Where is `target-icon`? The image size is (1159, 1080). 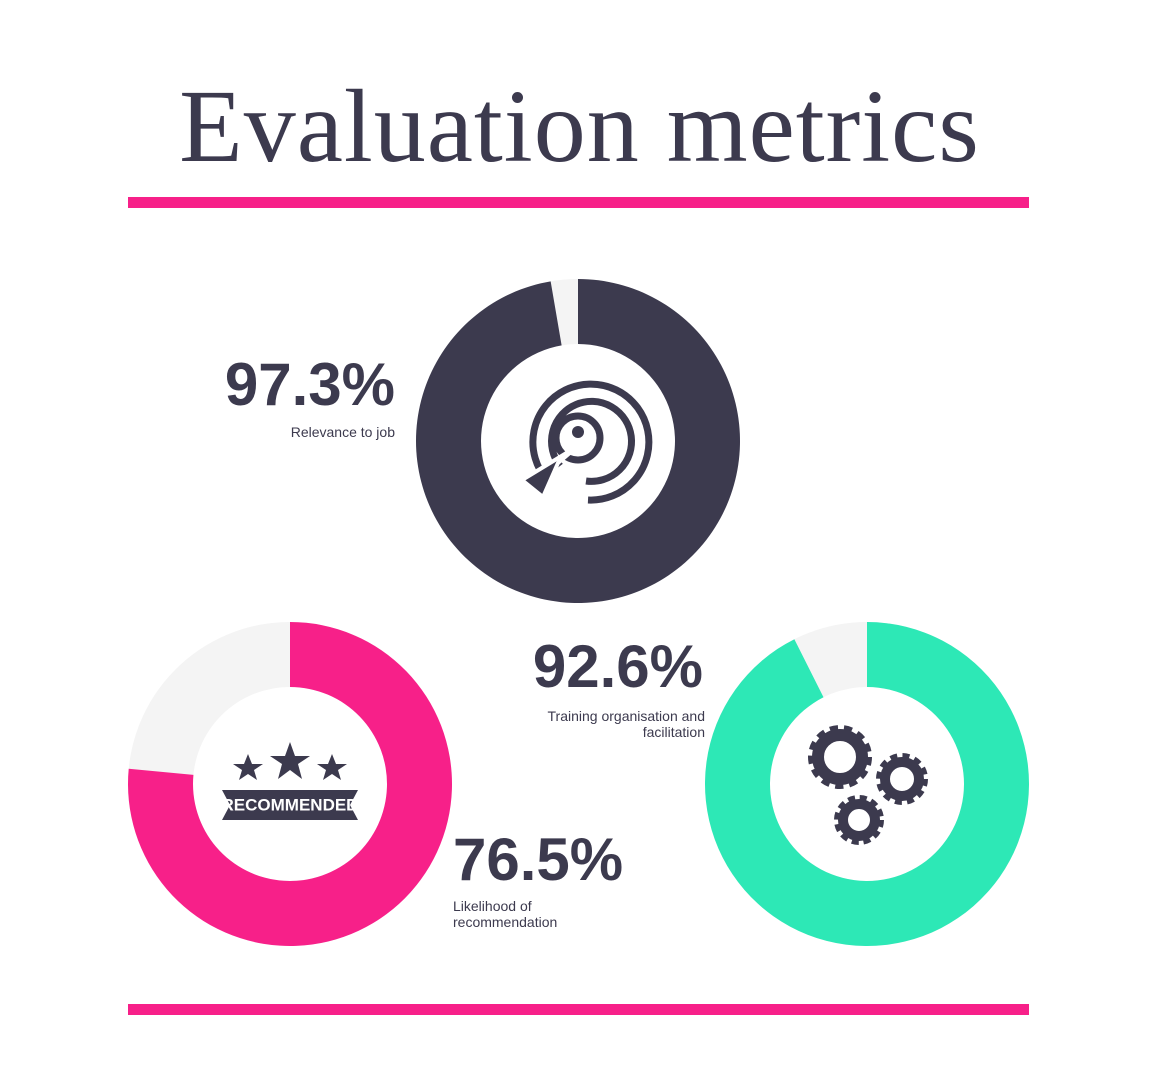
target-icon is located at coordinates (585, 442).